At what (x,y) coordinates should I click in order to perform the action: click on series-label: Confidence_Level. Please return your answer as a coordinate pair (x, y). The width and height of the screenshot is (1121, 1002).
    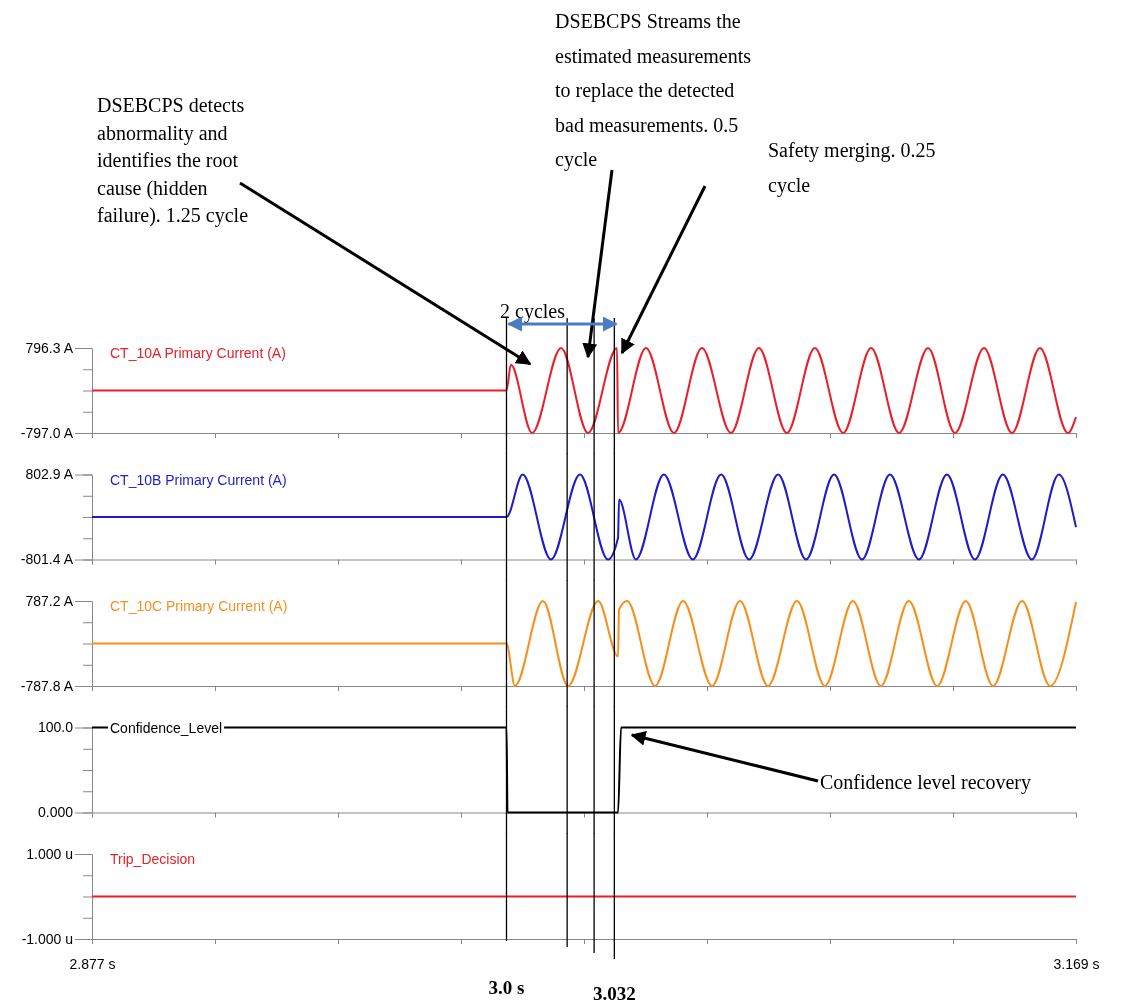
    Looking at the image, I should click on (166, 727).